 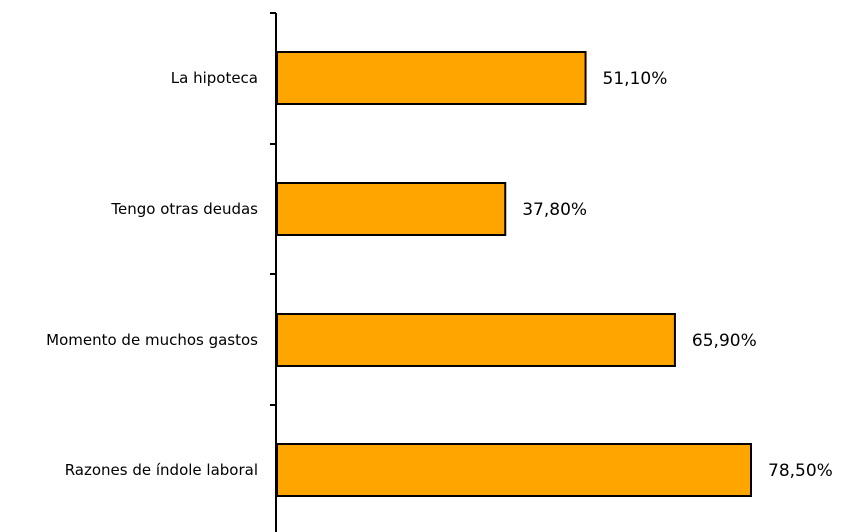 I want to click on value-label: 37,80%, so click(x=554, y=210).